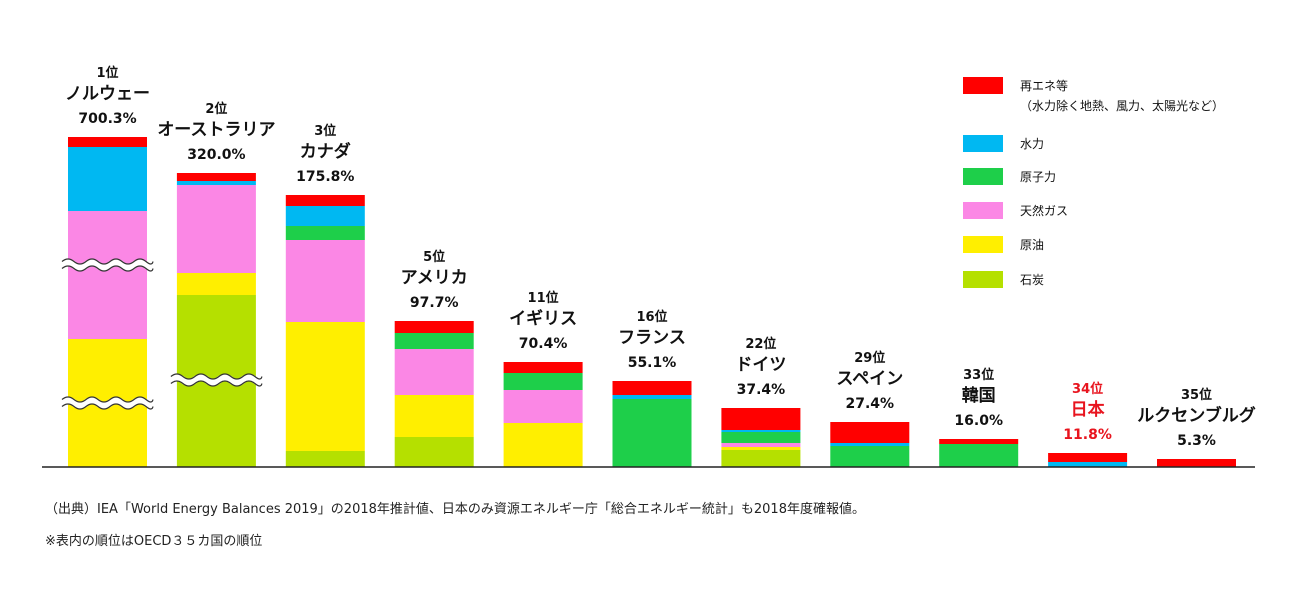 The height and width of the screenshot is (610, 1296). What do you see at coordinates (1038, 177) in the screenshot?
I see `legend-label-nuclear: 原子力` at bounding box center [1038, 177].